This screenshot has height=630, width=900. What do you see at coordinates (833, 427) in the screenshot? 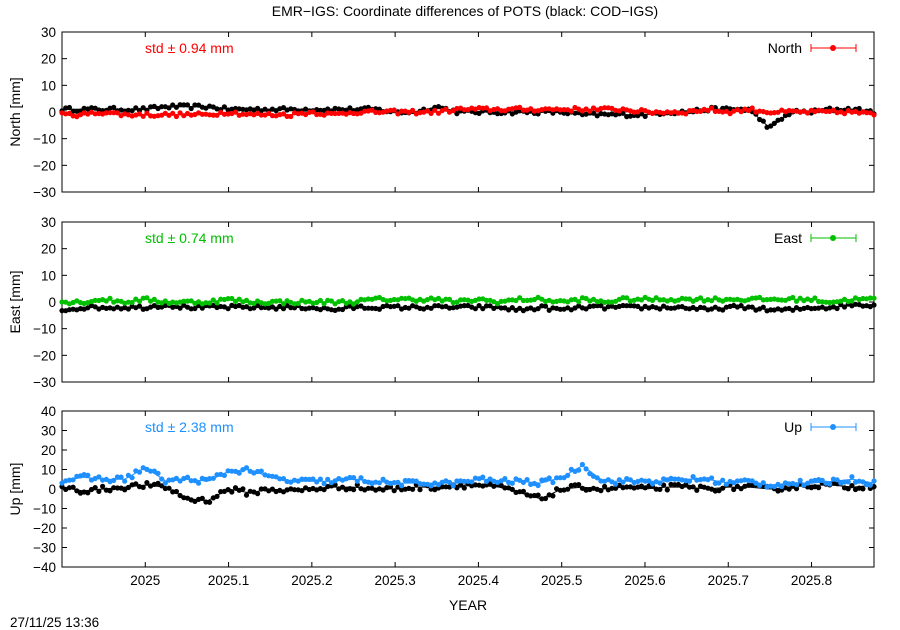
I see `up-legend-marker` at bounding box center [833, 427].